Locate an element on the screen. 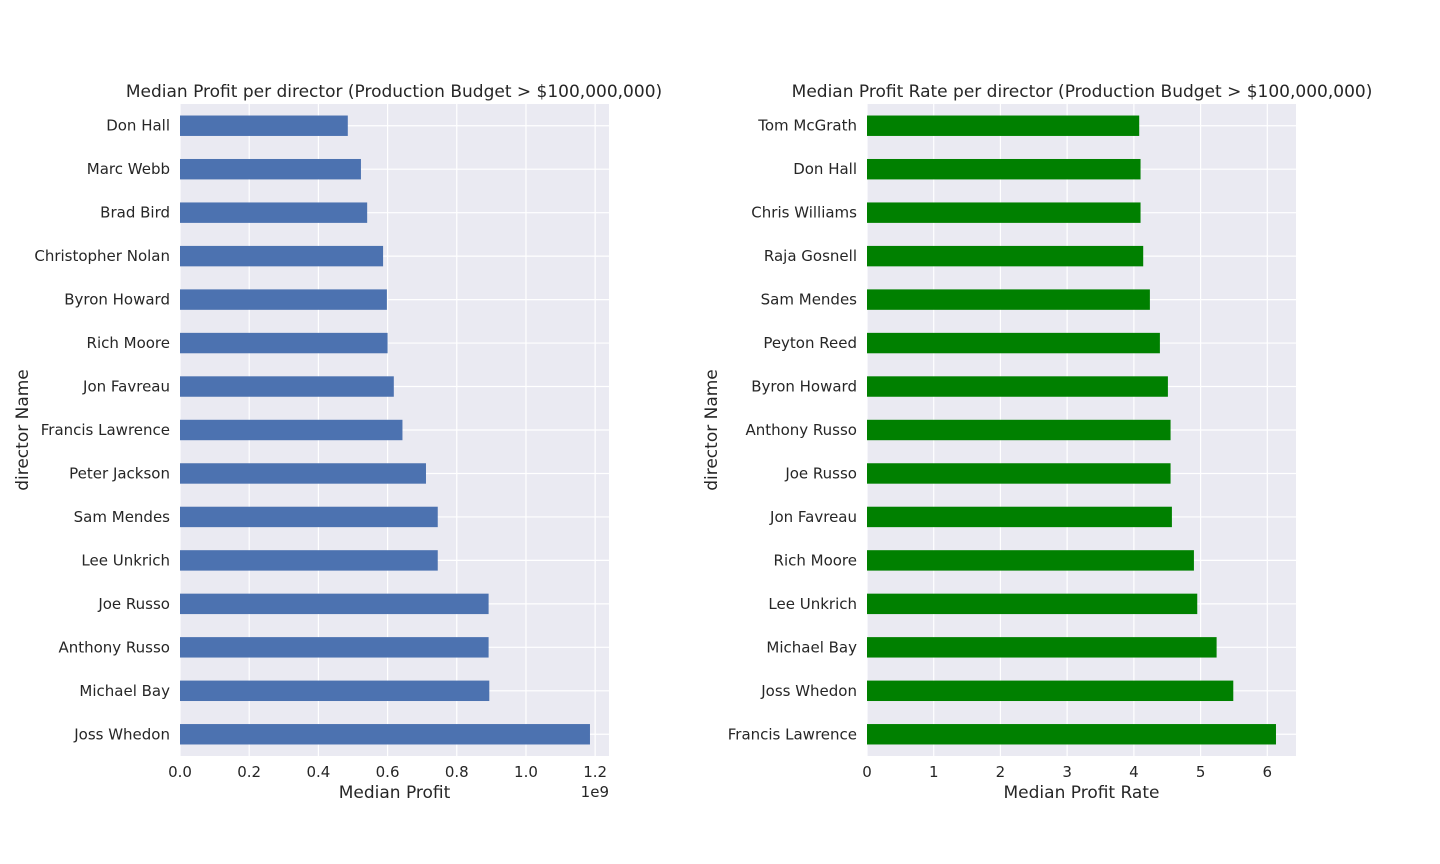  x-tick-label: 1 is located at coordinates (934, 772).